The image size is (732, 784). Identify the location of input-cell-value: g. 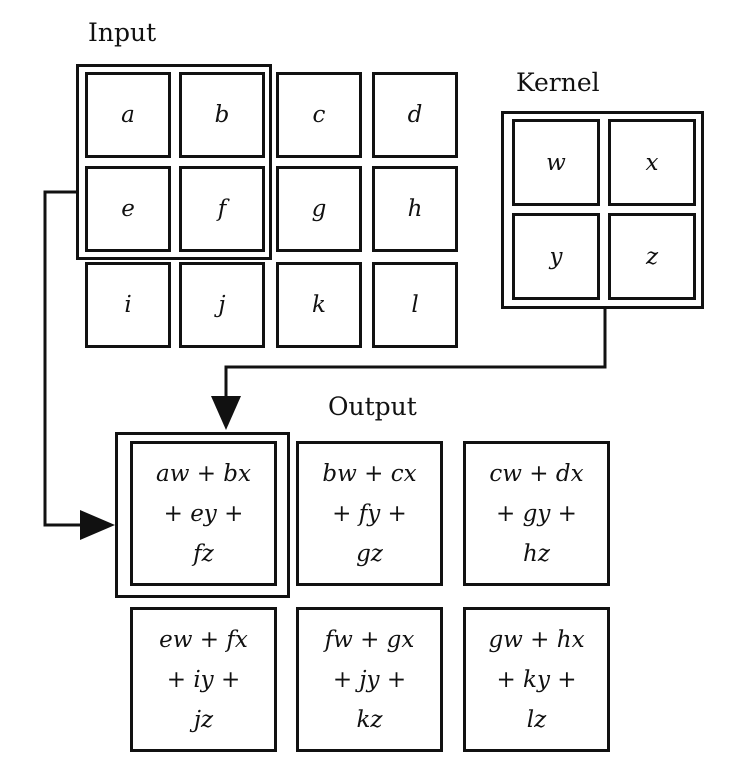
(319, 209).